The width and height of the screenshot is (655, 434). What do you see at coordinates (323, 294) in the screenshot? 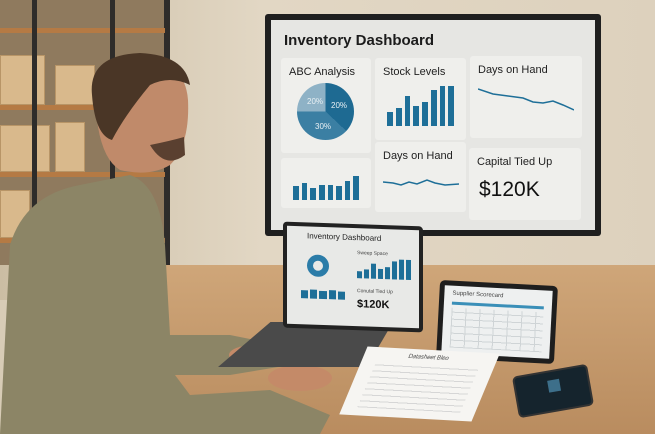
I see `laptop-bars-small` at bounding box center [323, 294].